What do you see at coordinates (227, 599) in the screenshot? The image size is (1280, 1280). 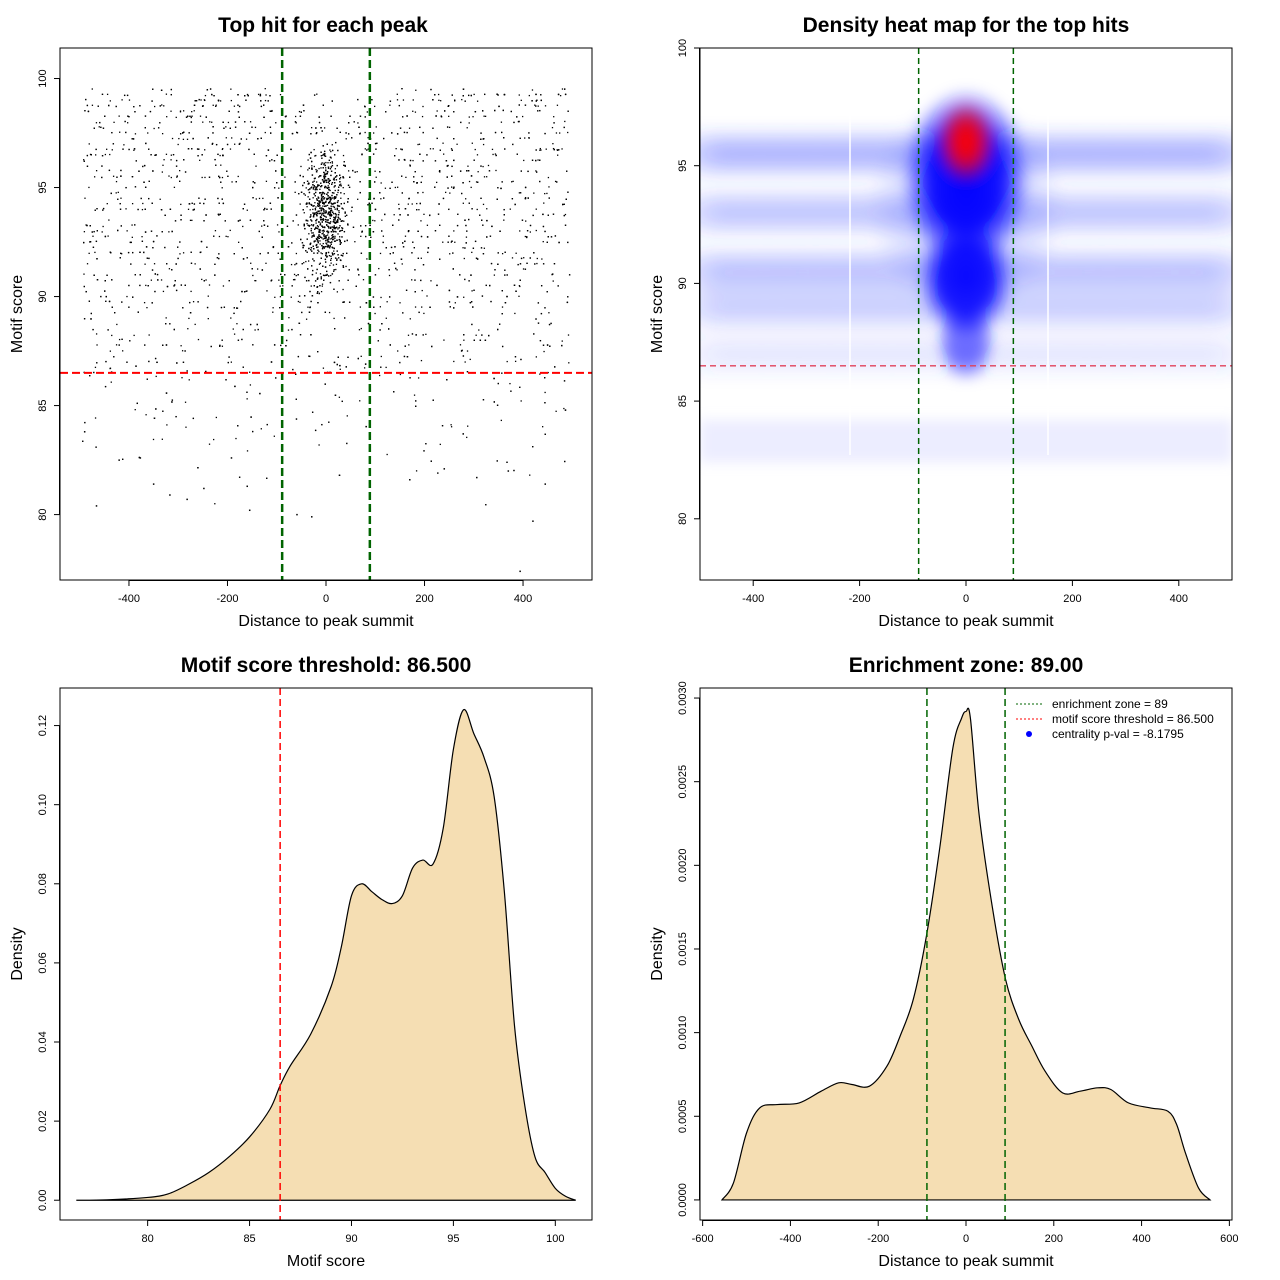 I see `x-tick-label: -200` at bounding box center [227, 599].